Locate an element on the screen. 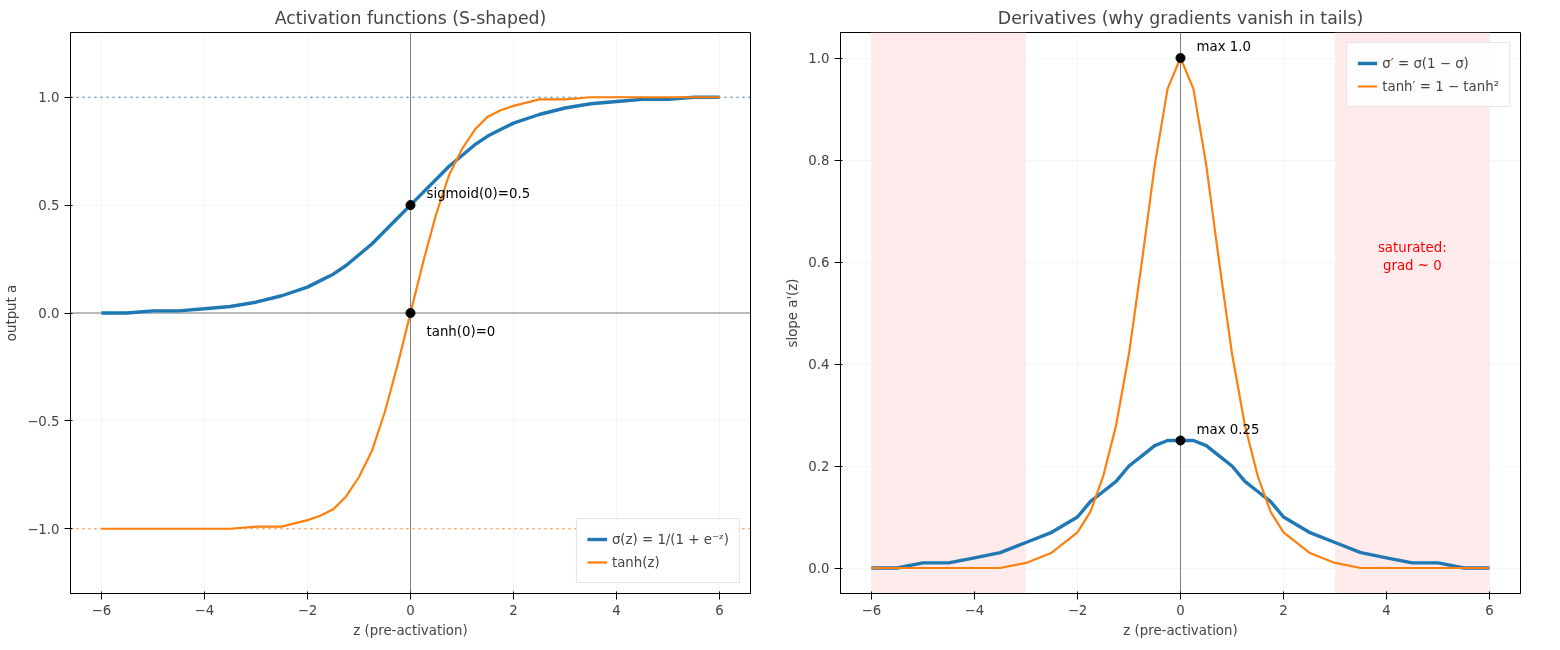 The height and width of the screenshot is (650, 1560). y-tick-label: 0.6 is located at coordinates (819, 262).